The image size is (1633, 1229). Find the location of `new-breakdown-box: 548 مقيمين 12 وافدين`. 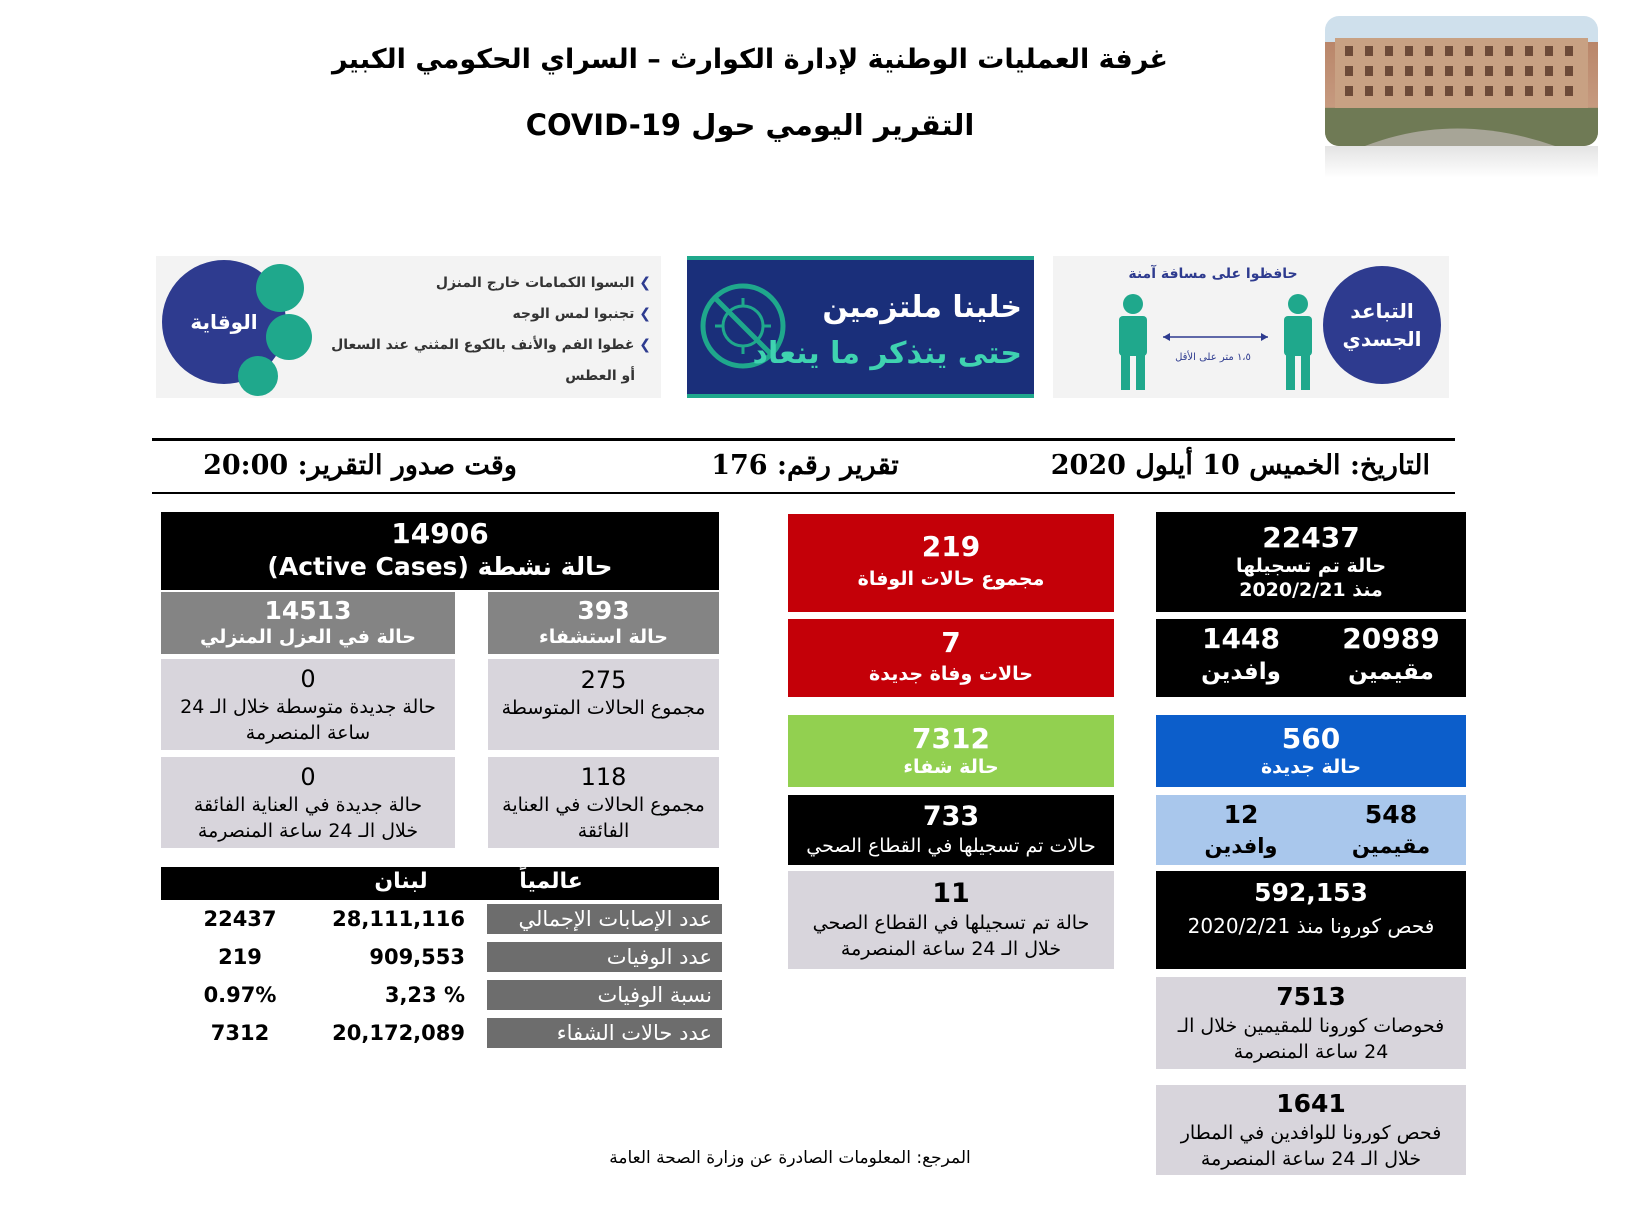

new-breakdown-box: 548 مقيمين 12 وافدين is located at coordinates (1311, 830).